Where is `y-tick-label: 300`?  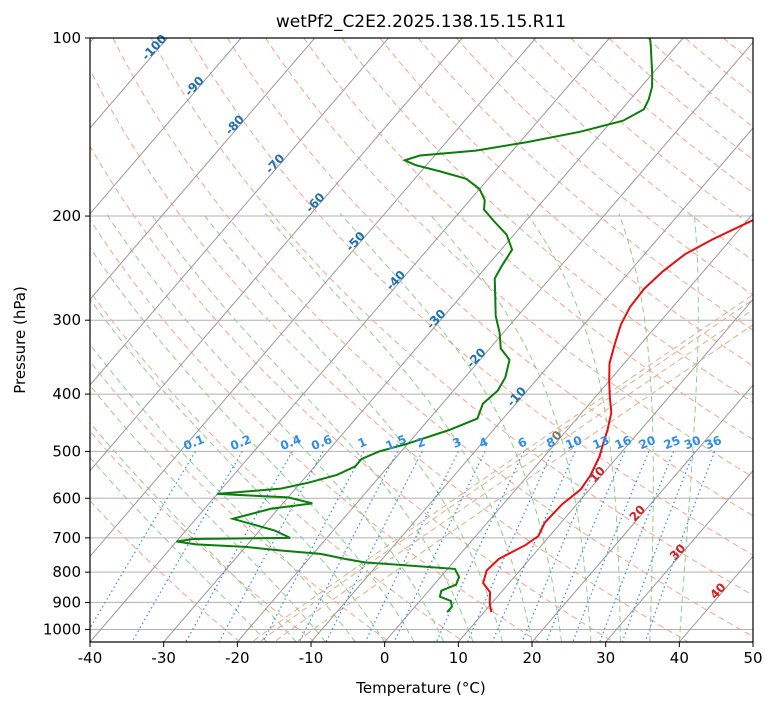 y-tick-label: 300 is located at coordinates (66, 320).